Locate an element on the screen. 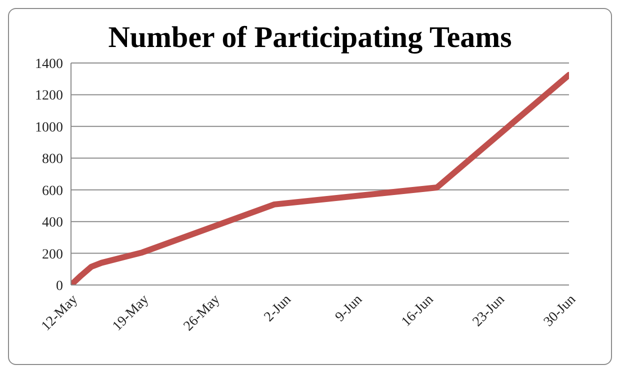 The width and height of the screenshot is (620, 373). y-tick-label: 400 is located at coordinates (52, 223).